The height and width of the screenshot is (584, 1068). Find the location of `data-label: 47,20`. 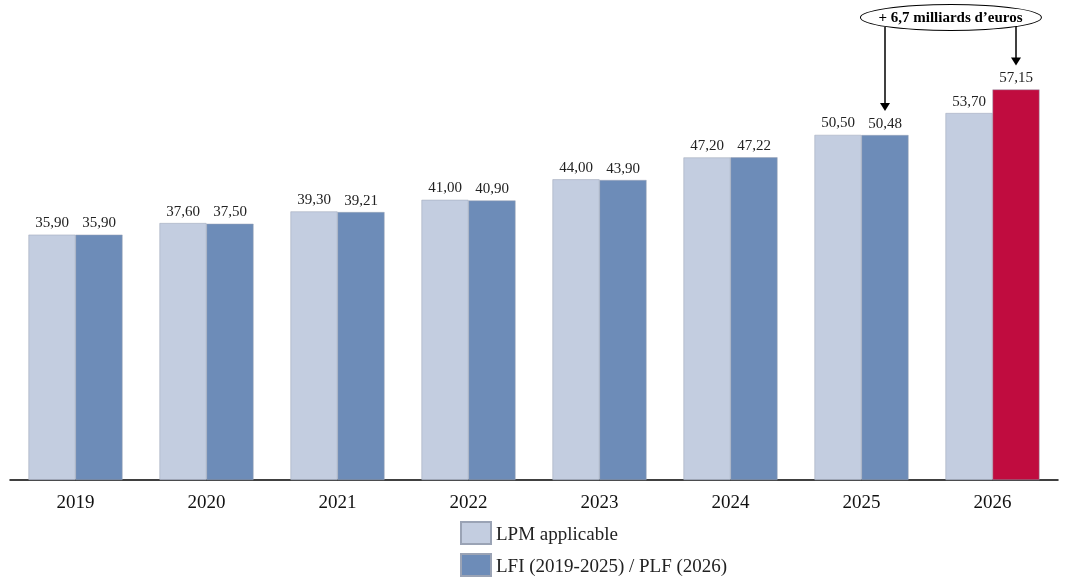

data-label: 47,20 is located at coordinates (707, 144).